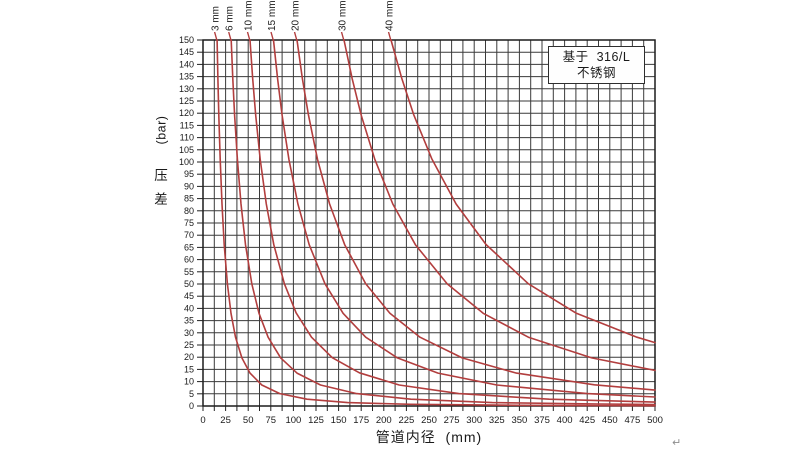 The height and width of the screenshot is (455, 789). Describe the element at coordinates (189, 272) in the screenshot. I see `y-tick-label: 55` at that location.